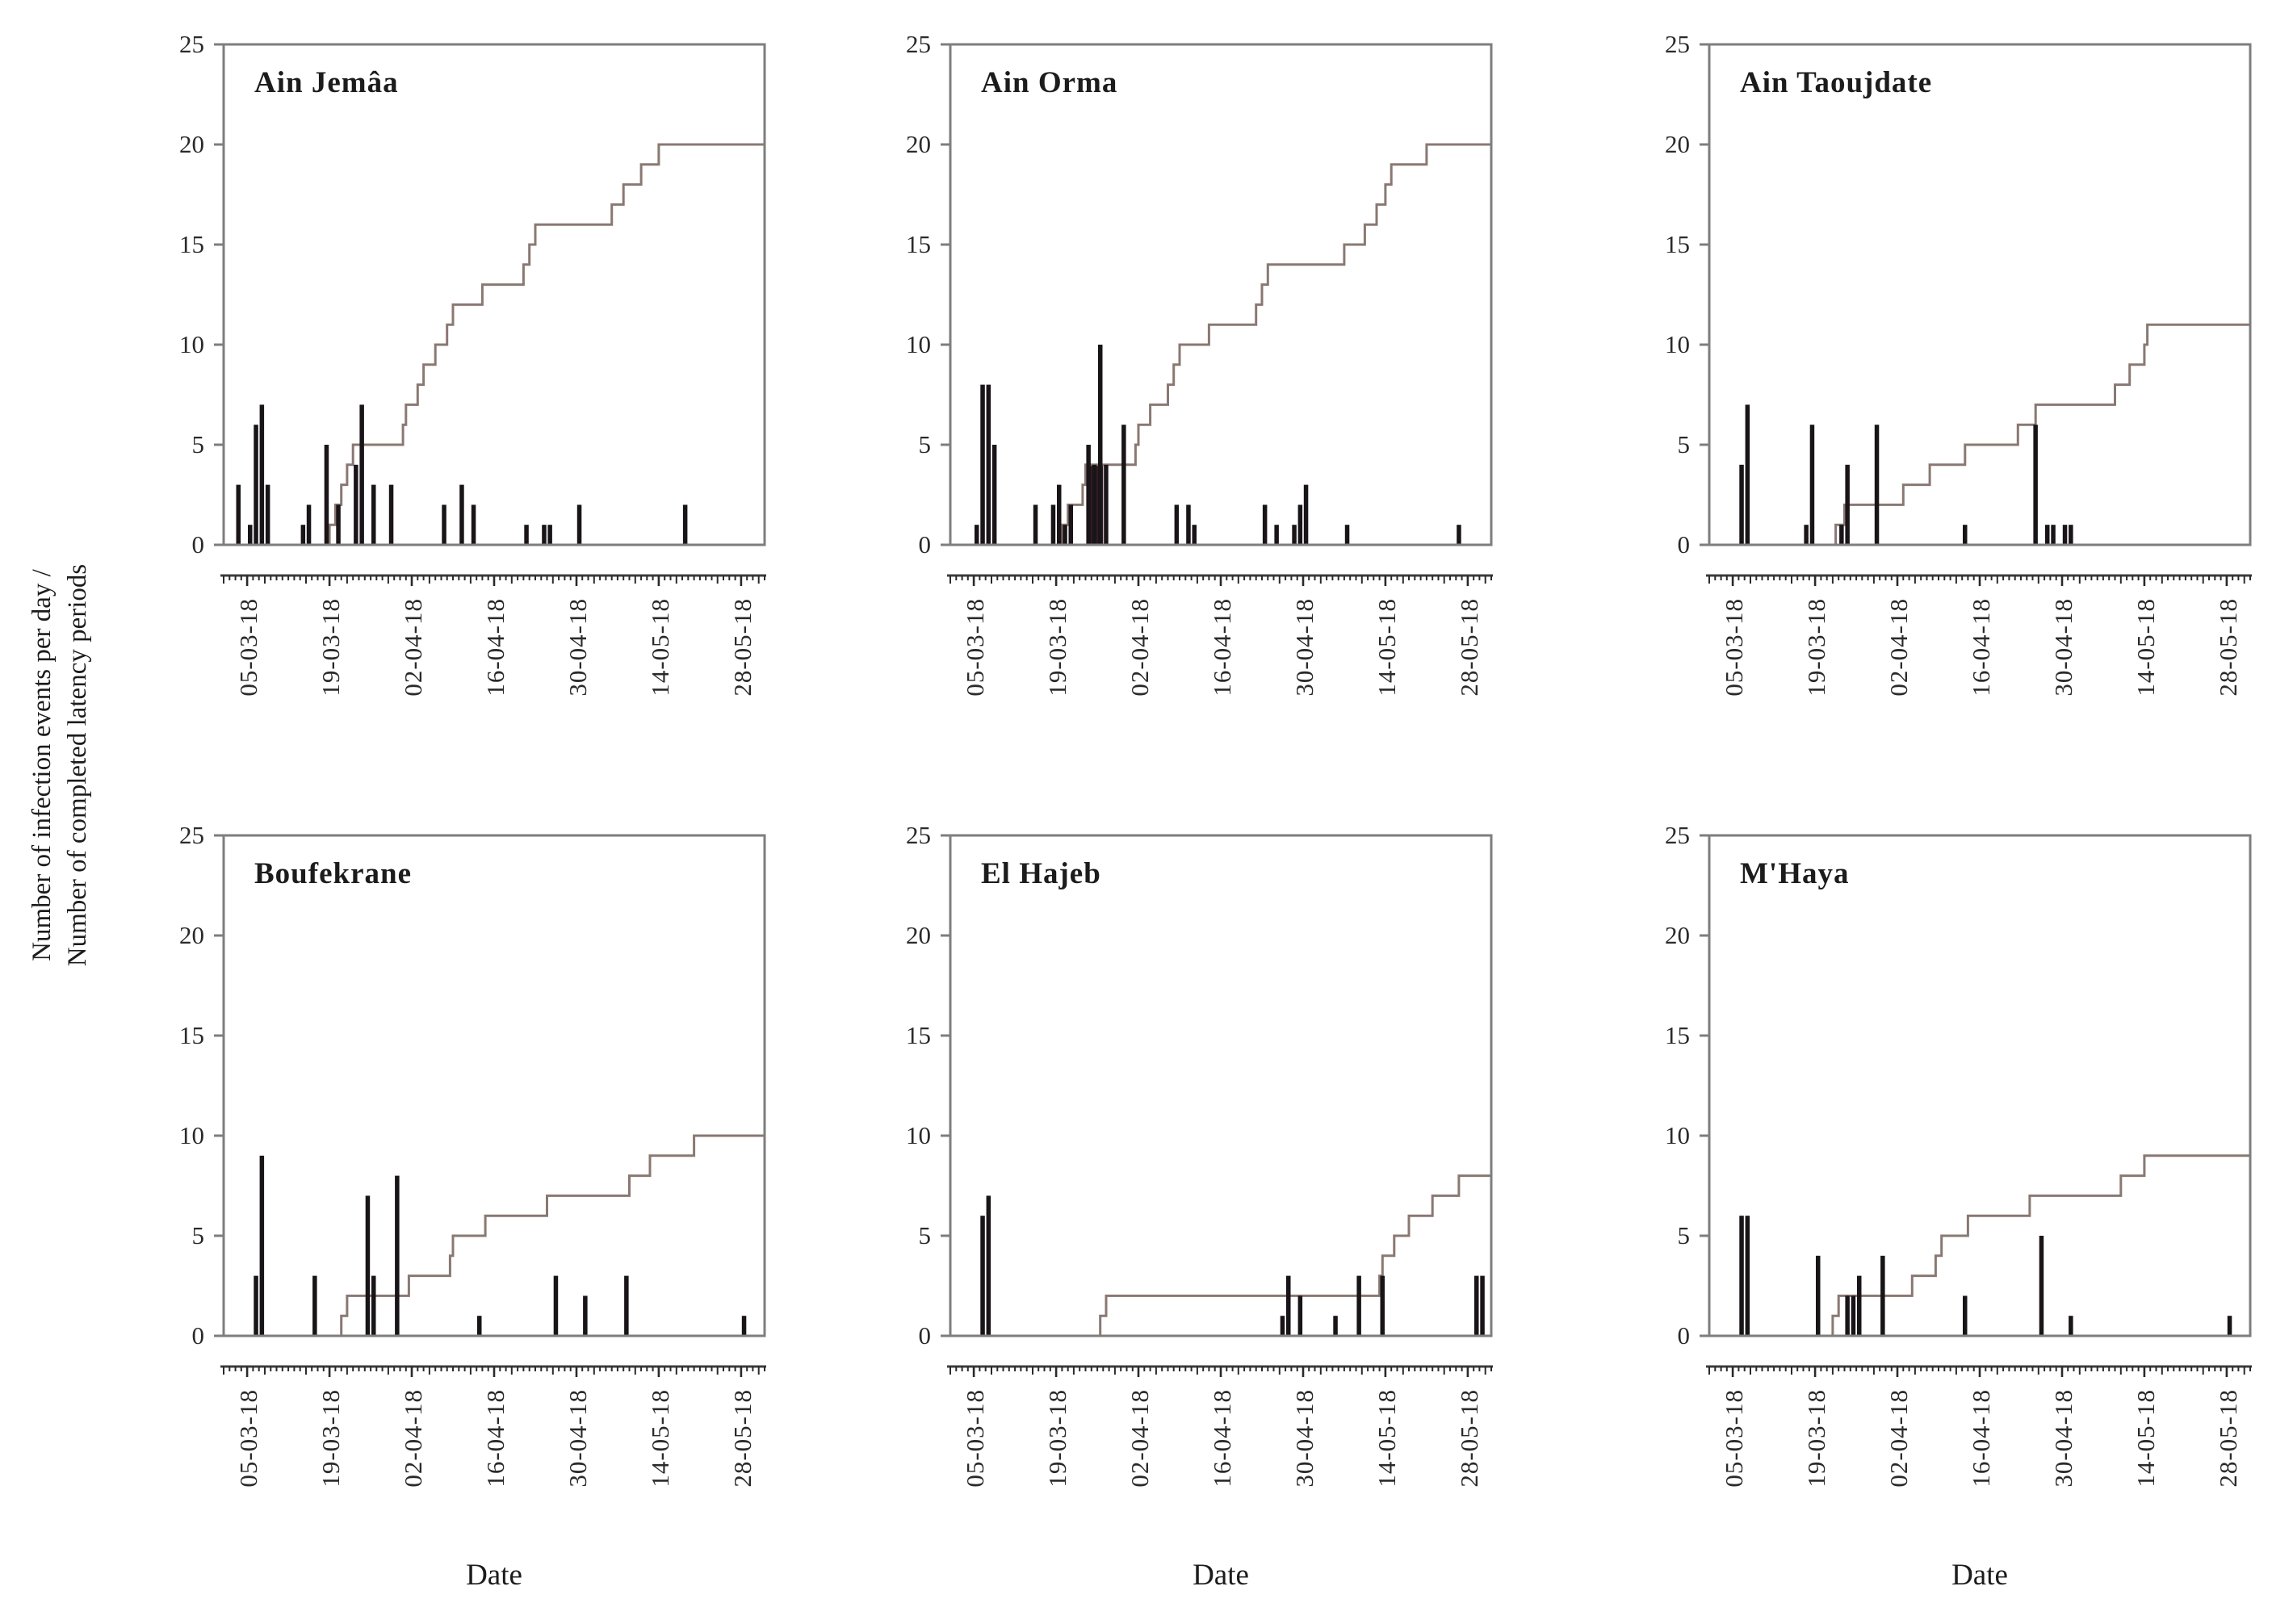 The height and width of the screenshot is (1624, 2272). What do you see at coordinates (1049, 82) in the screenshot?
I see `subplot-title-ain-orma: Ain Orma` at bounding box center [1049, 82].